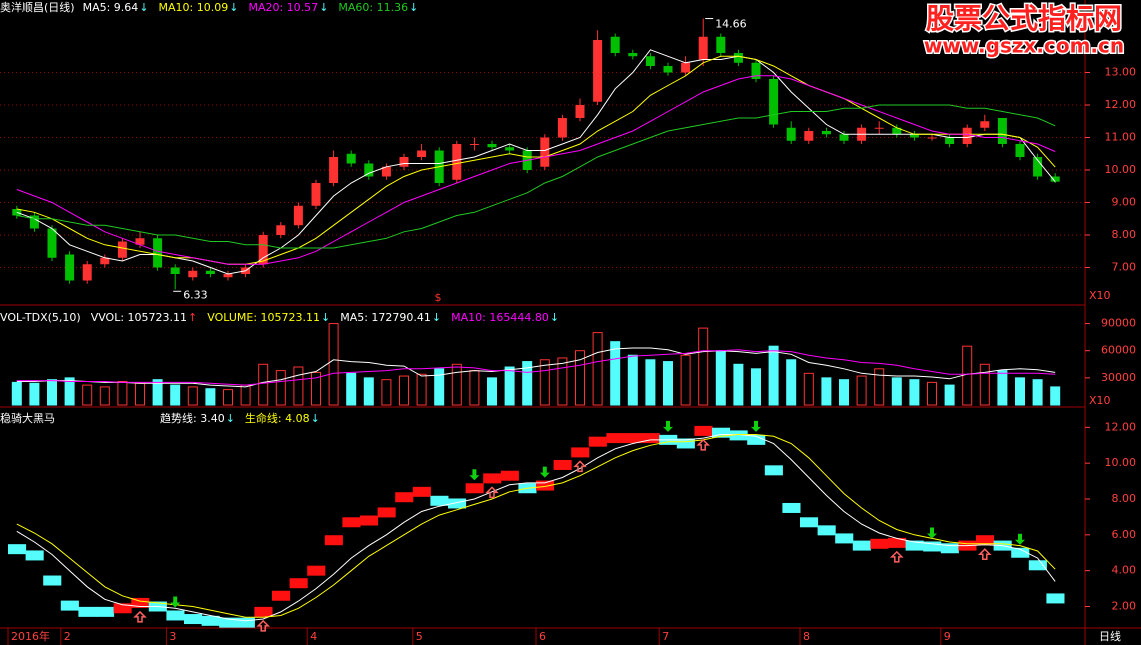  Describe the element at coordinates (1121, 72) in the screenshot. I see `y-tick-label: 13.00` at that location.